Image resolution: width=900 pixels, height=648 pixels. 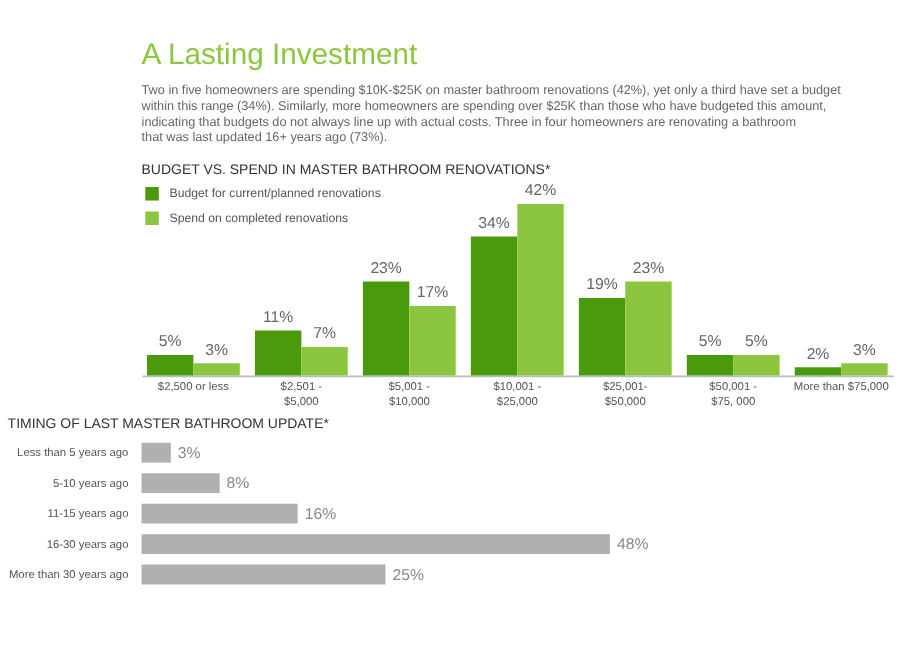 I want to click on data-label: 48%, so click(x=632, y=544).